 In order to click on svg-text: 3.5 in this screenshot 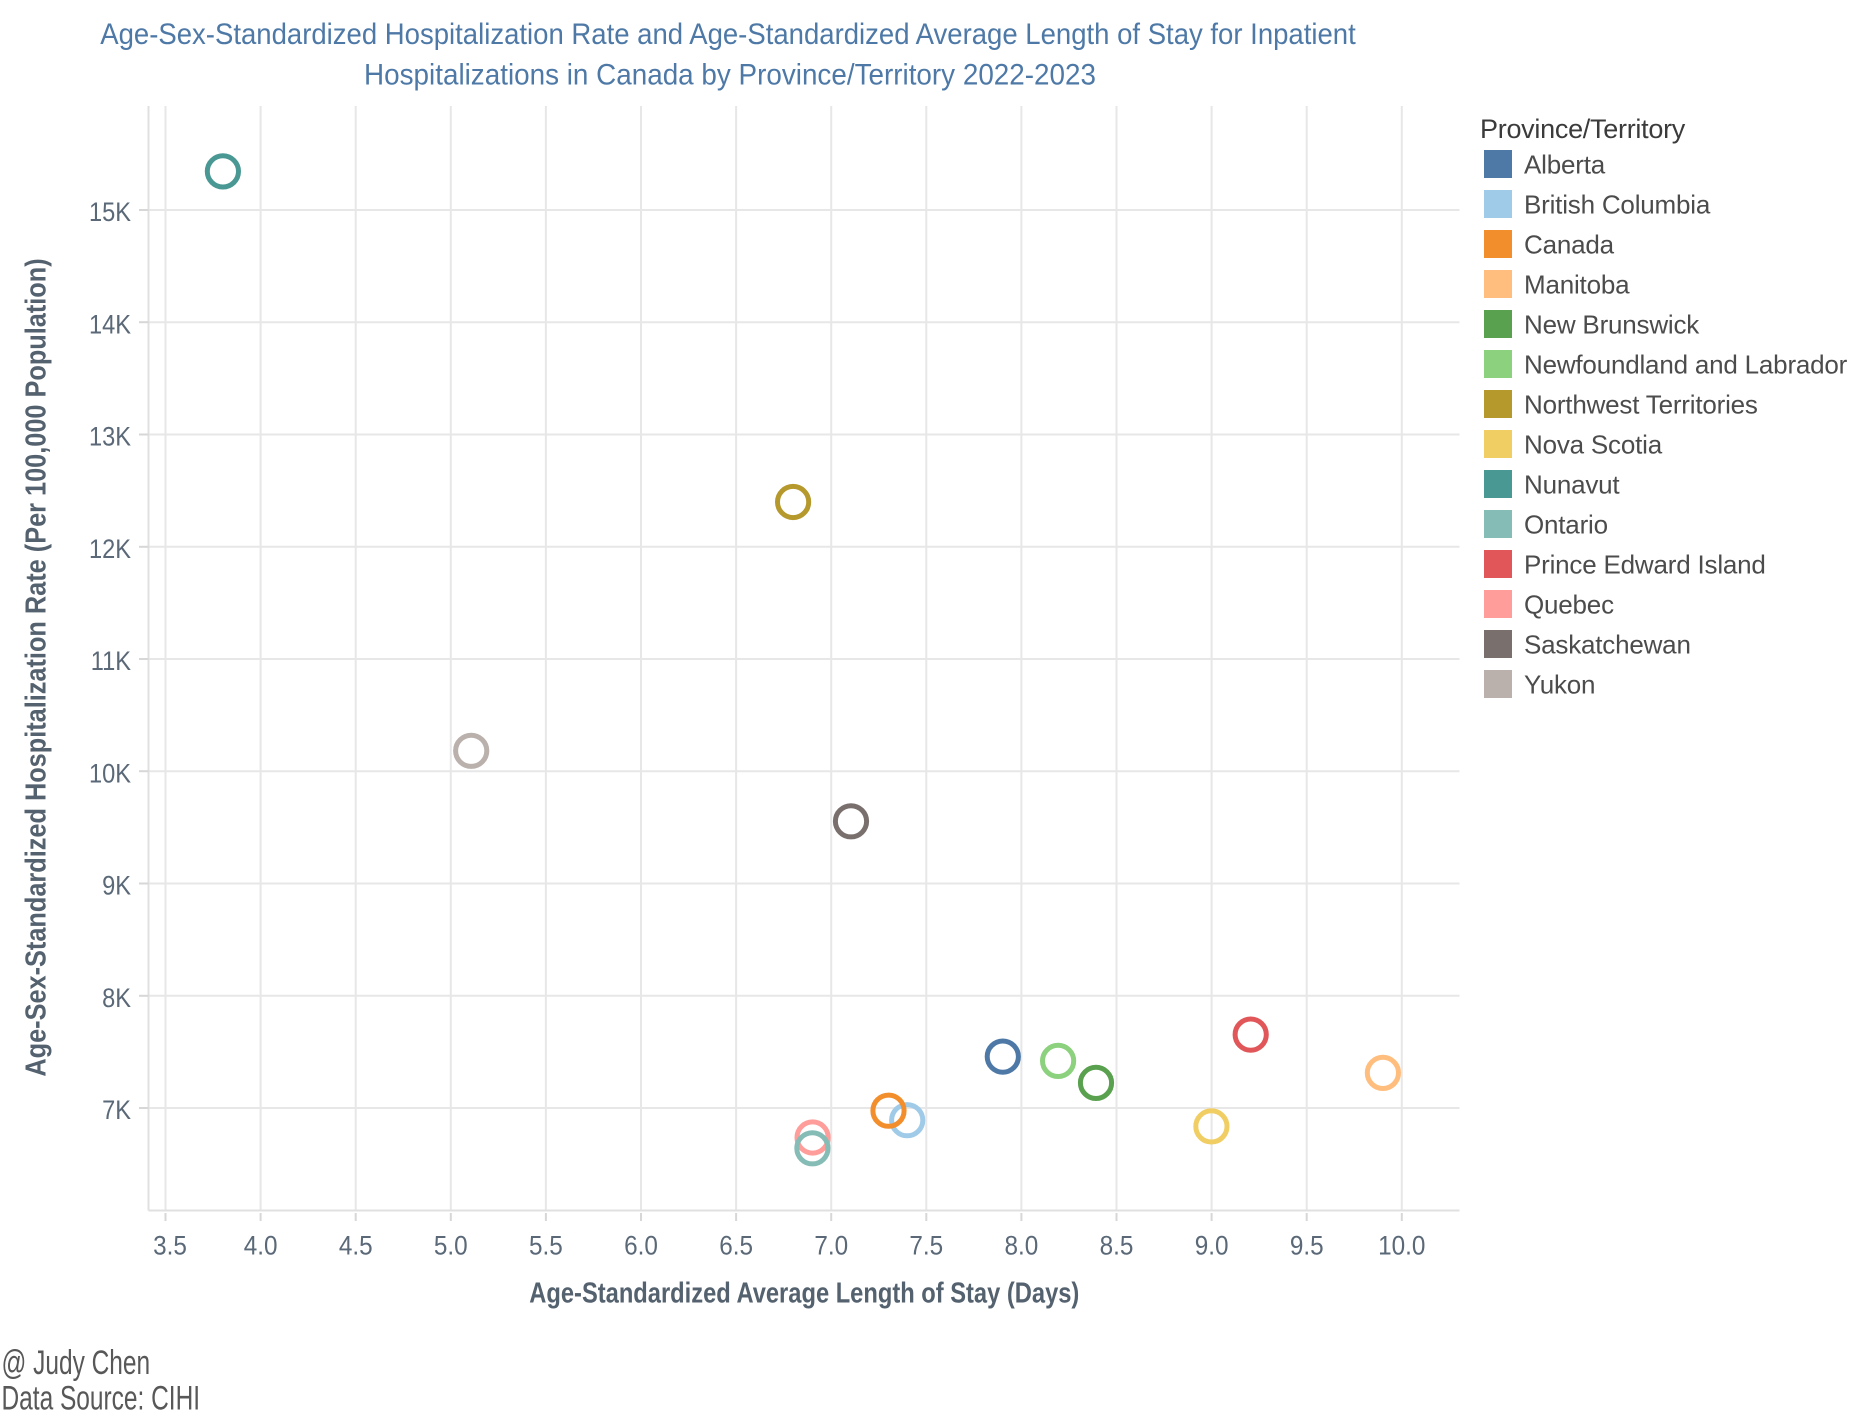, I will do `click(170, 1245)`.